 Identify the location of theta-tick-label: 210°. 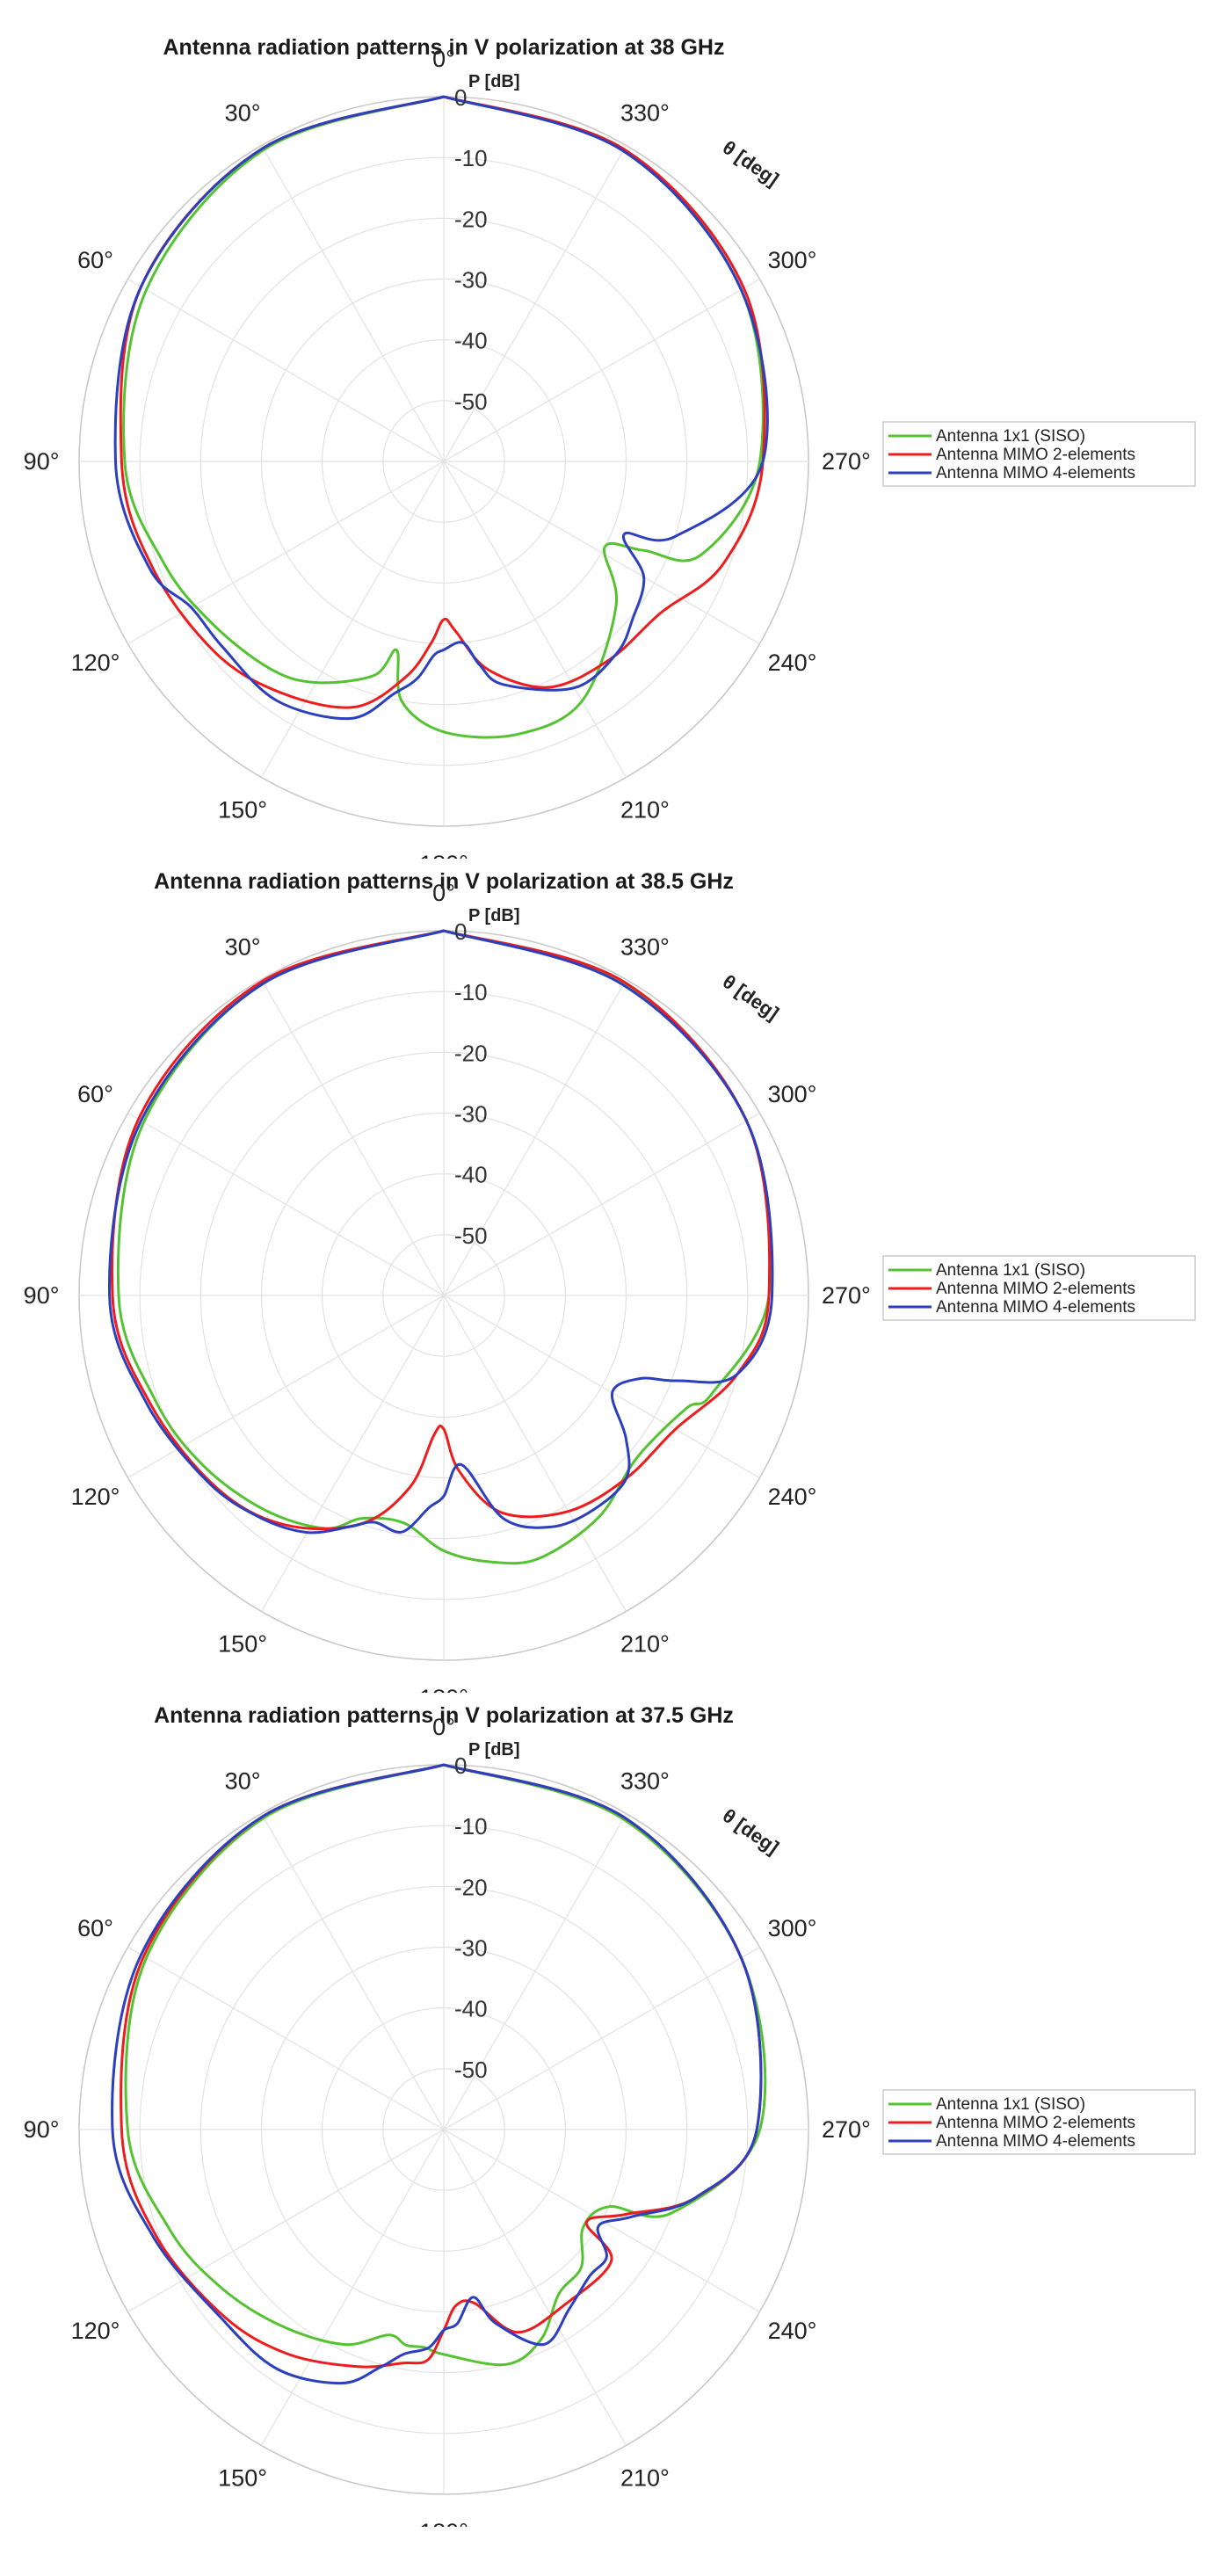
(645, 1644).